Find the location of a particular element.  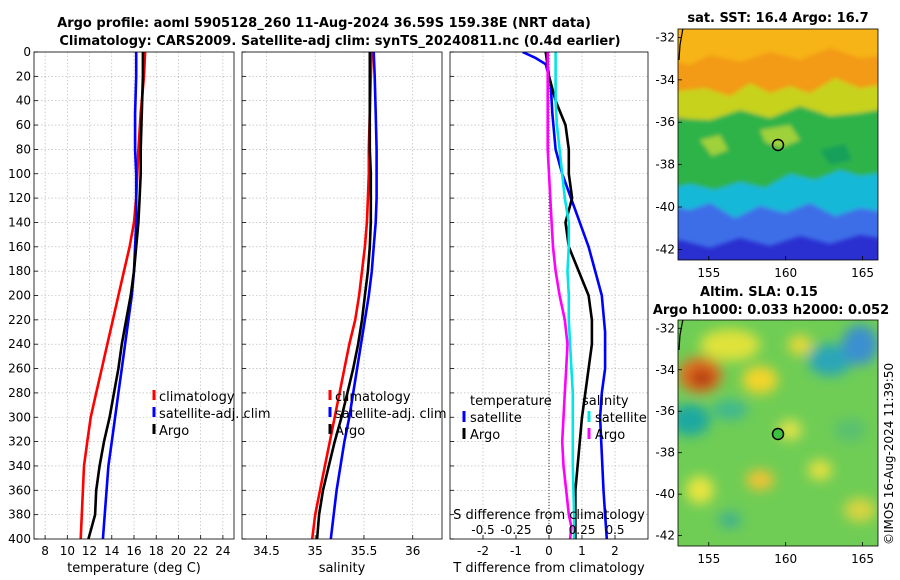

map-y-tick-label: -38 is located at coordinates (665, 165).